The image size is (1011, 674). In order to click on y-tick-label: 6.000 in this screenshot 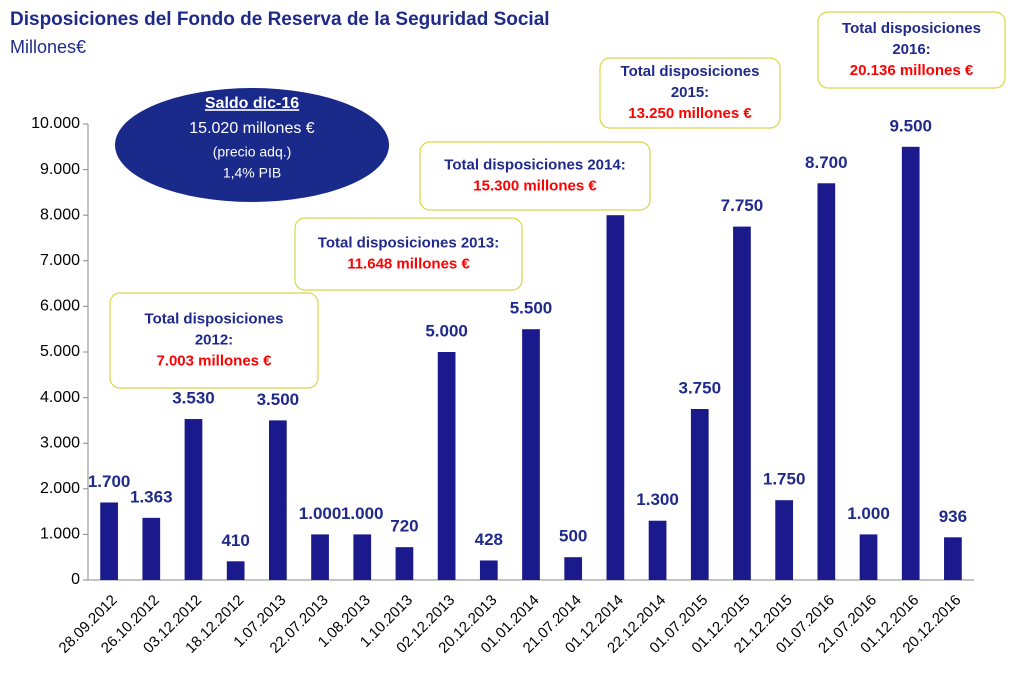, I will do `click(60, 306)`.